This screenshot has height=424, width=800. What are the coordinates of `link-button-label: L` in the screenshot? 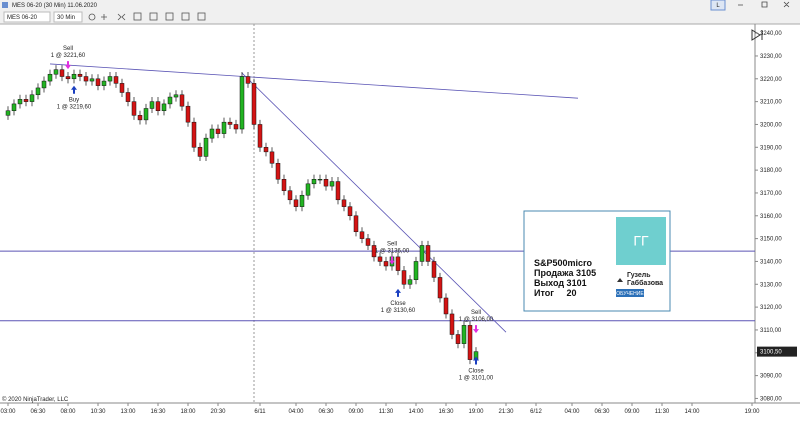 It's located at (718, 6).